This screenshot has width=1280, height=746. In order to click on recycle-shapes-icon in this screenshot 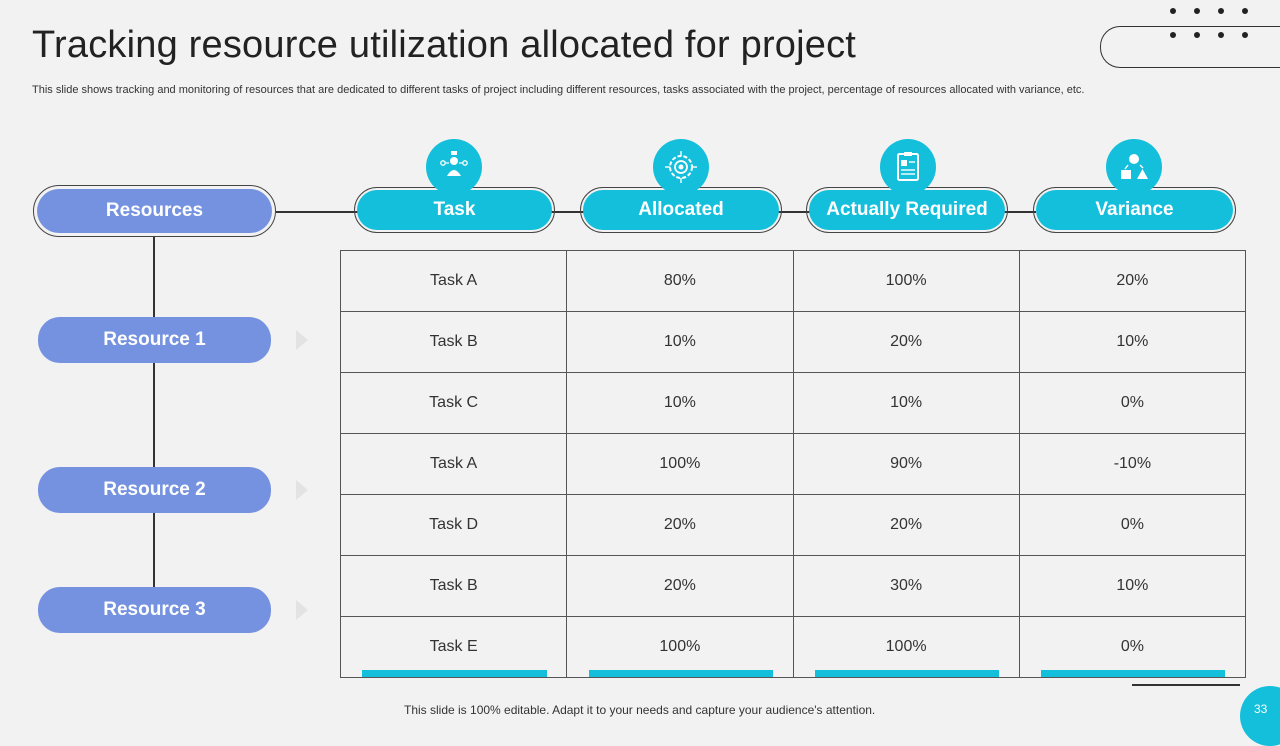, I will do `click(1134, 167)`.